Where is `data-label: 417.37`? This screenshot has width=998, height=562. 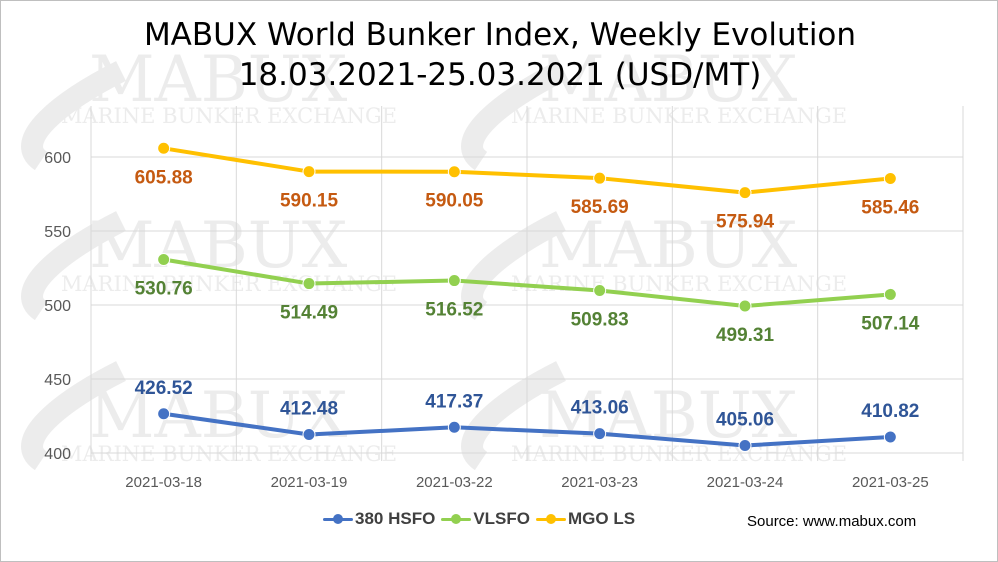
data-label: 417.37 is located at coordinates (454, 401).